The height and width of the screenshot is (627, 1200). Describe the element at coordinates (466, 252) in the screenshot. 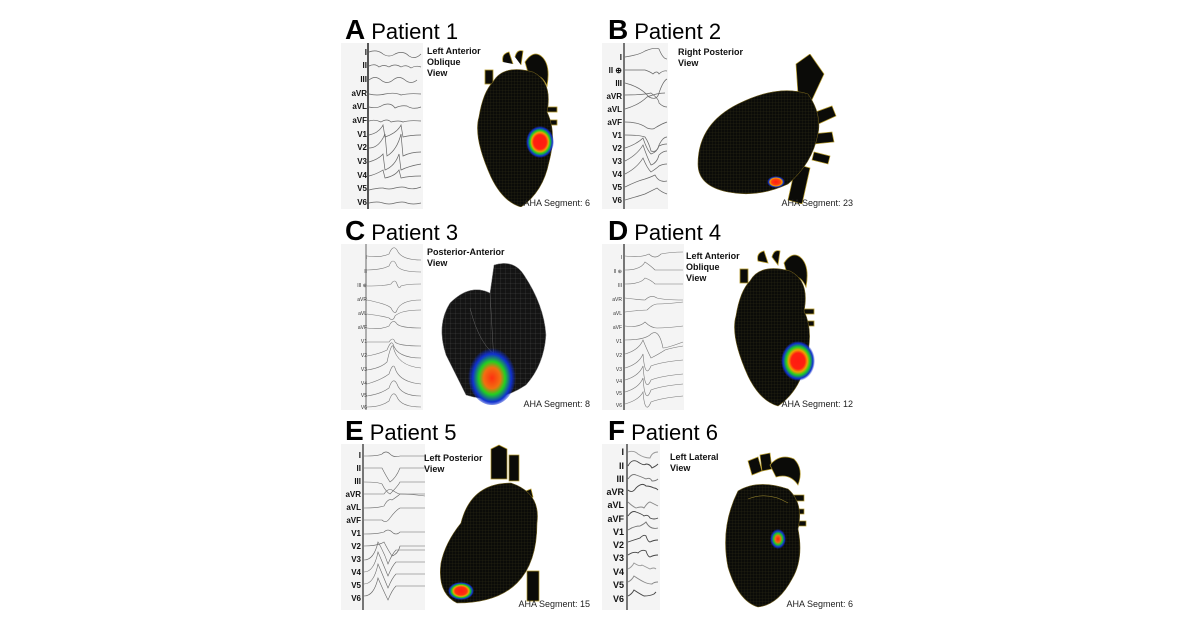

I see `view-line: Posterior-Anterior` at that location.